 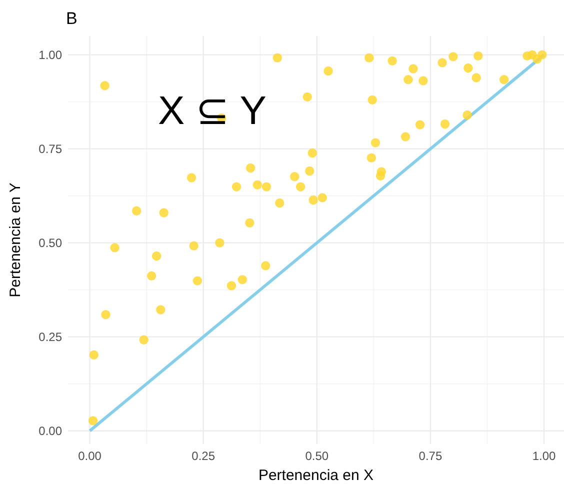 I want to click on x-tick-label: 0.25, so click(x=204, y=456).